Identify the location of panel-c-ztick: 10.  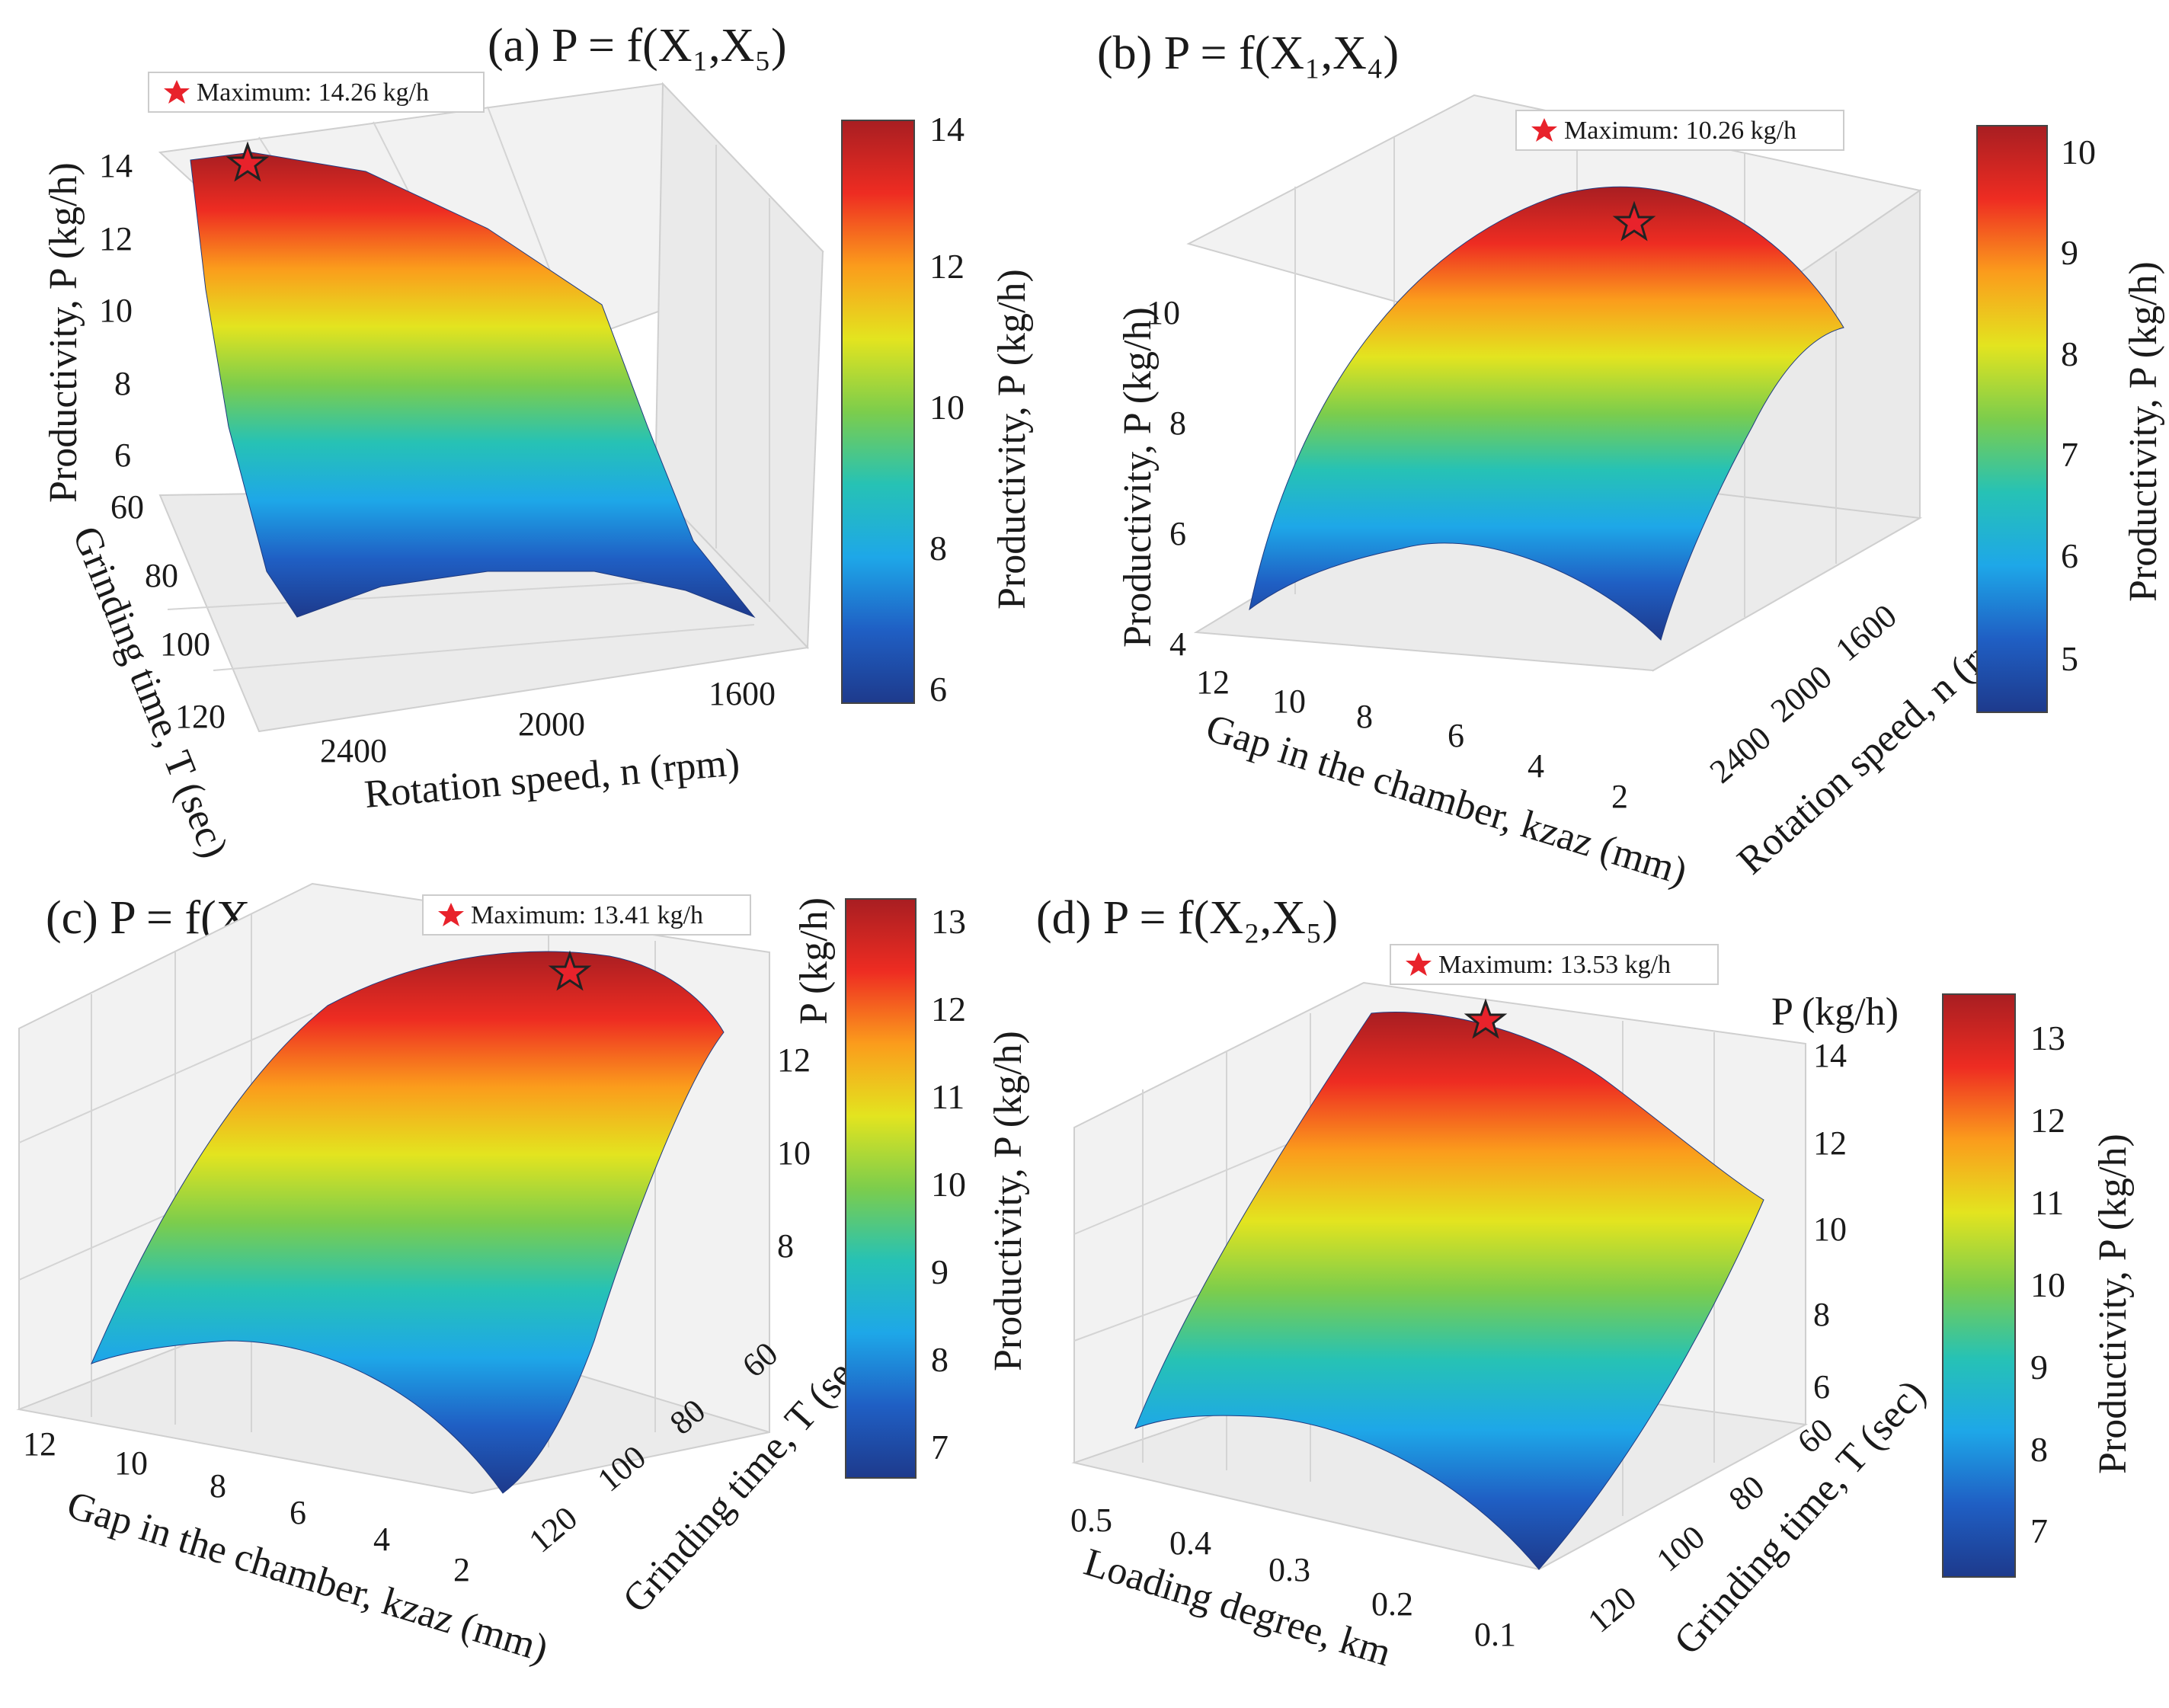
(794, 1153).